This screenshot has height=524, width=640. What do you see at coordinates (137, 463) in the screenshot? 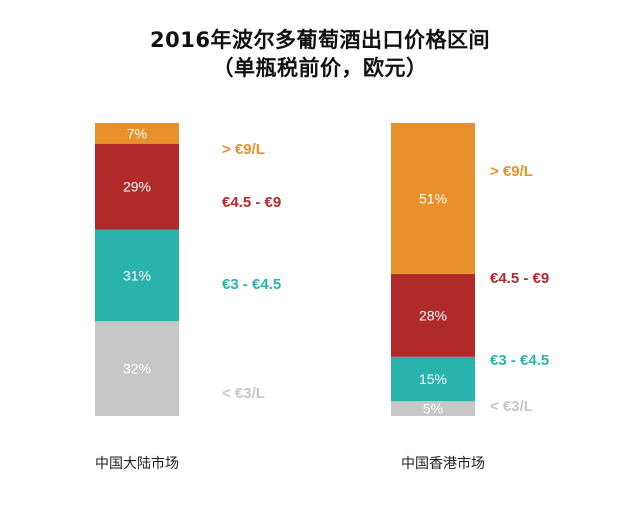
I see `category-label-1: 中国大陆市场` at bounding box center [137, 463].